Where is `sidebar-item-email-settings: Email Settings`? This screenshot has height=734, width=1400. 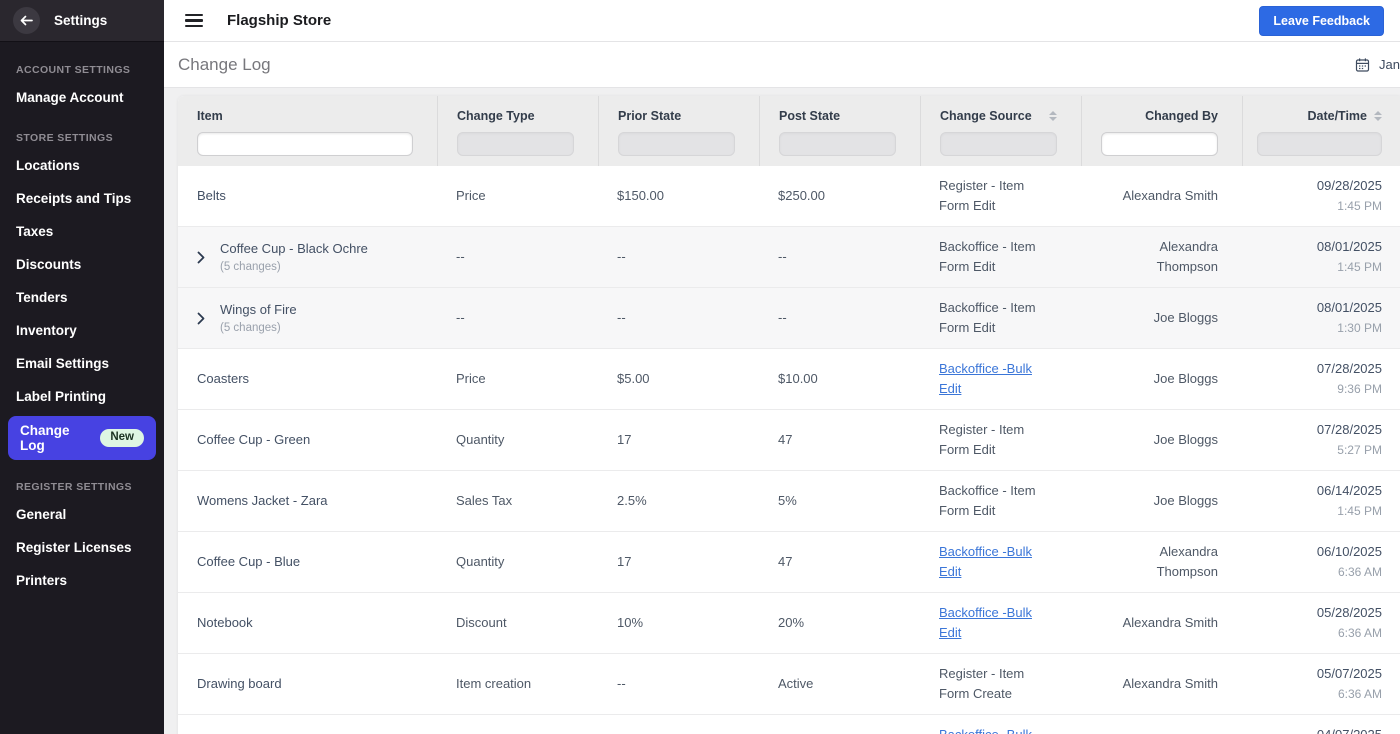
sidebar-item-email-settings: Email Settings is located at coordinates (82, 363).